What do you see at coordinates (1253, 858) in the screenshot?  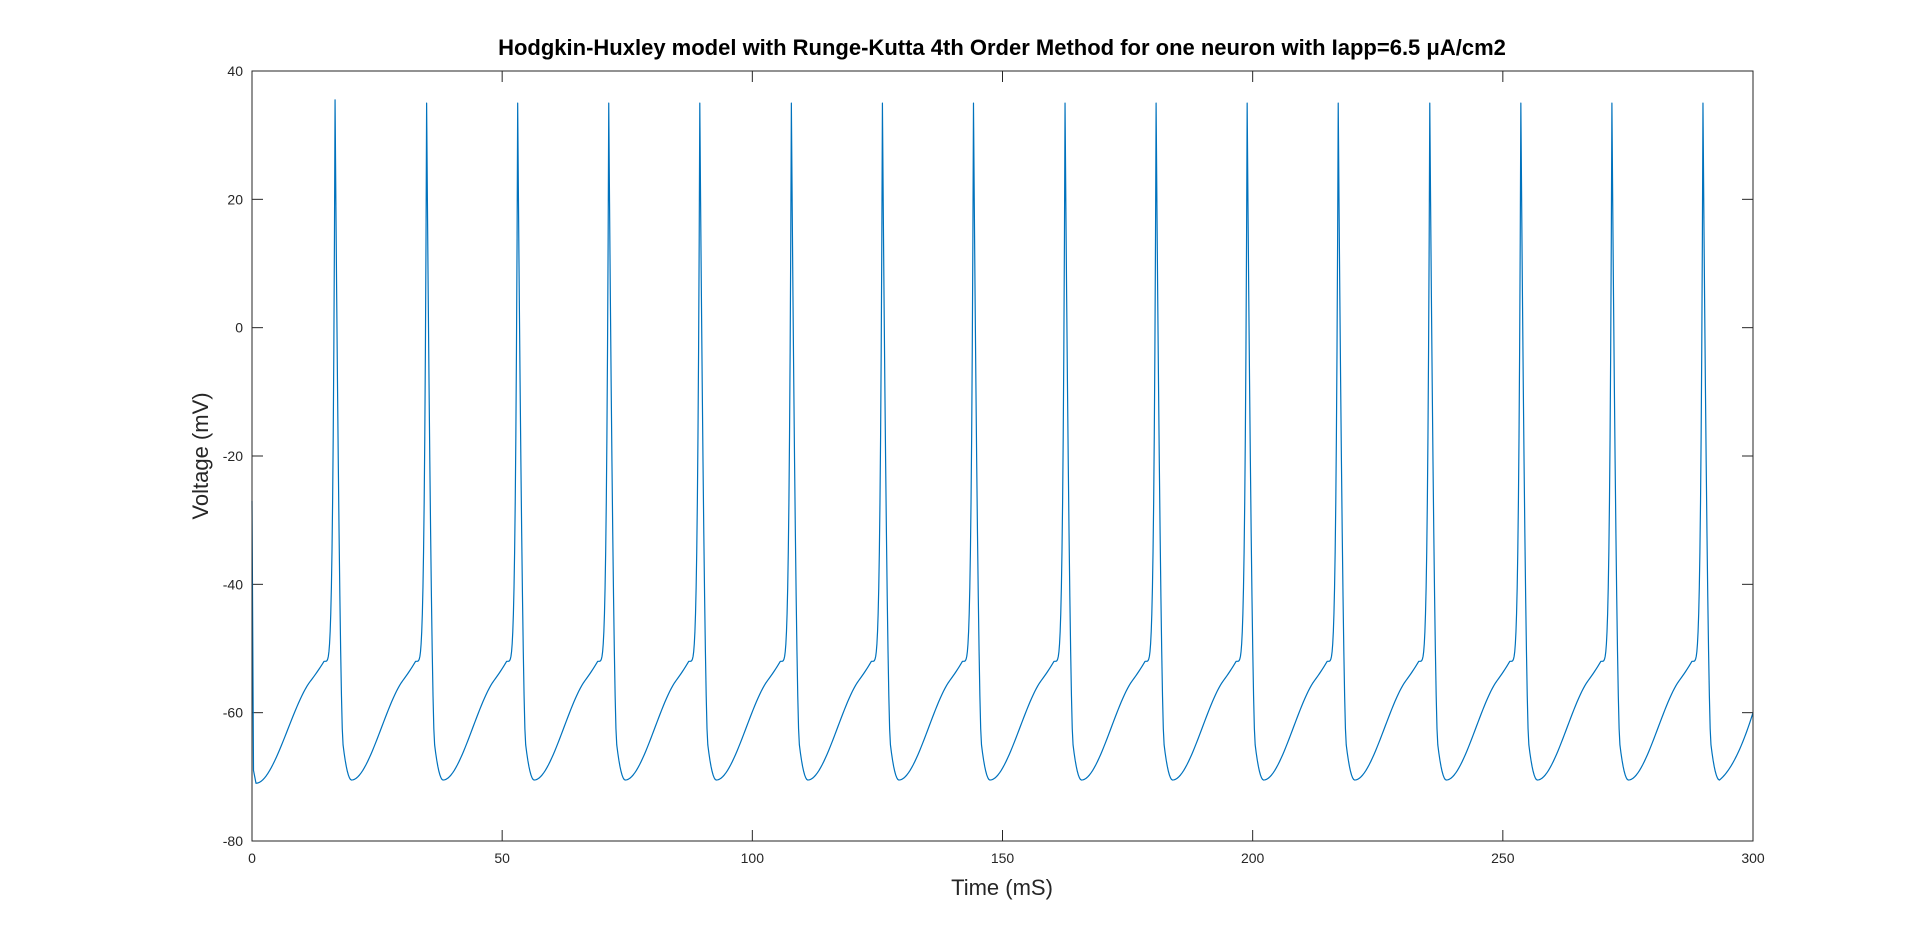 I see `x-tick-label: 200` at bounding box center [1253, 858].